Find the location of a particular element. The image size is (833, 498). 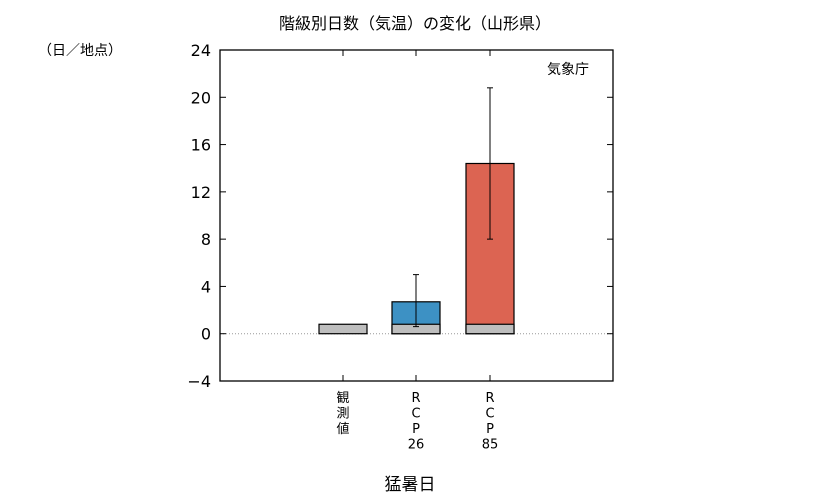

bar-base-観測値 is located at coordinates (343, 329).